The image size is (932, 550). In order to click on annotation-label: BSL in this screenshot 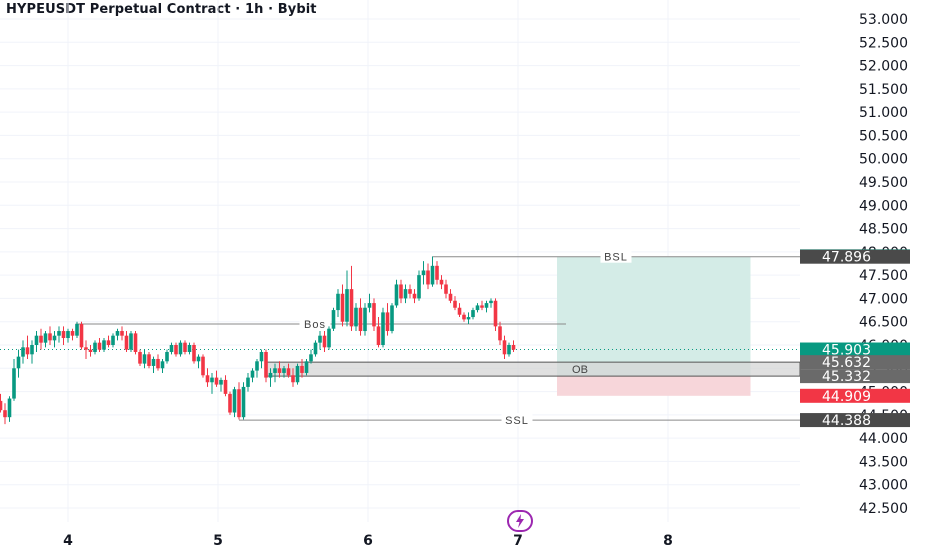, I will do `click(616, 258)`.